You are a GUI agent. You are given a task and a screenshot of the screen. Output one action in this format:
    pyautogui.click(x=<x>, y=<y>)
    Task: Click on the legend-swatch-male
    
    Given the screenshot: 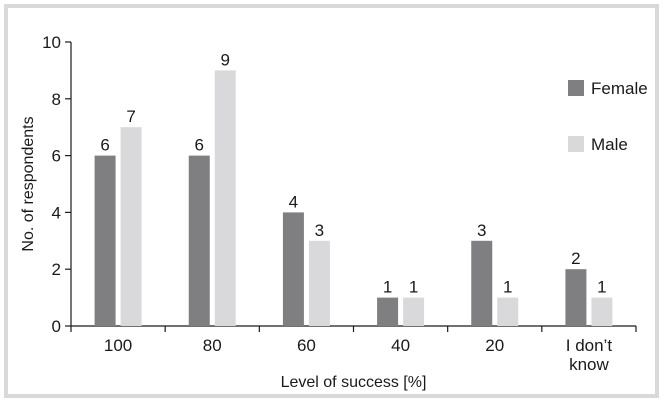 What is the action you would take?
    pyautogui.click(x=576, y=144)
    